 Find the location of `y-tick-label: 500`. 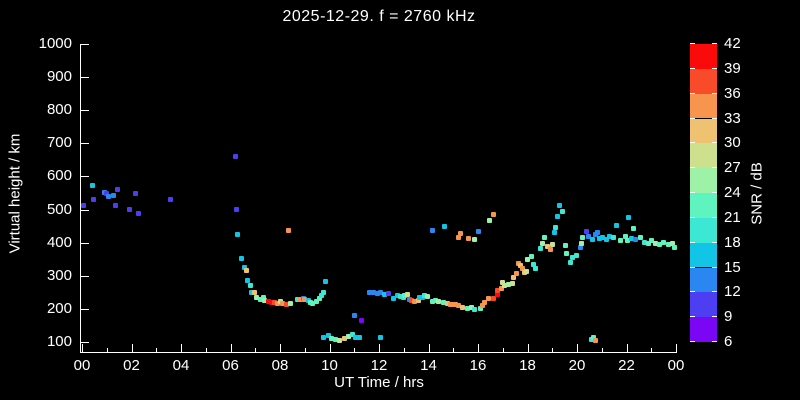

y-tick-label: 500 is located at coordinates (59, 209).